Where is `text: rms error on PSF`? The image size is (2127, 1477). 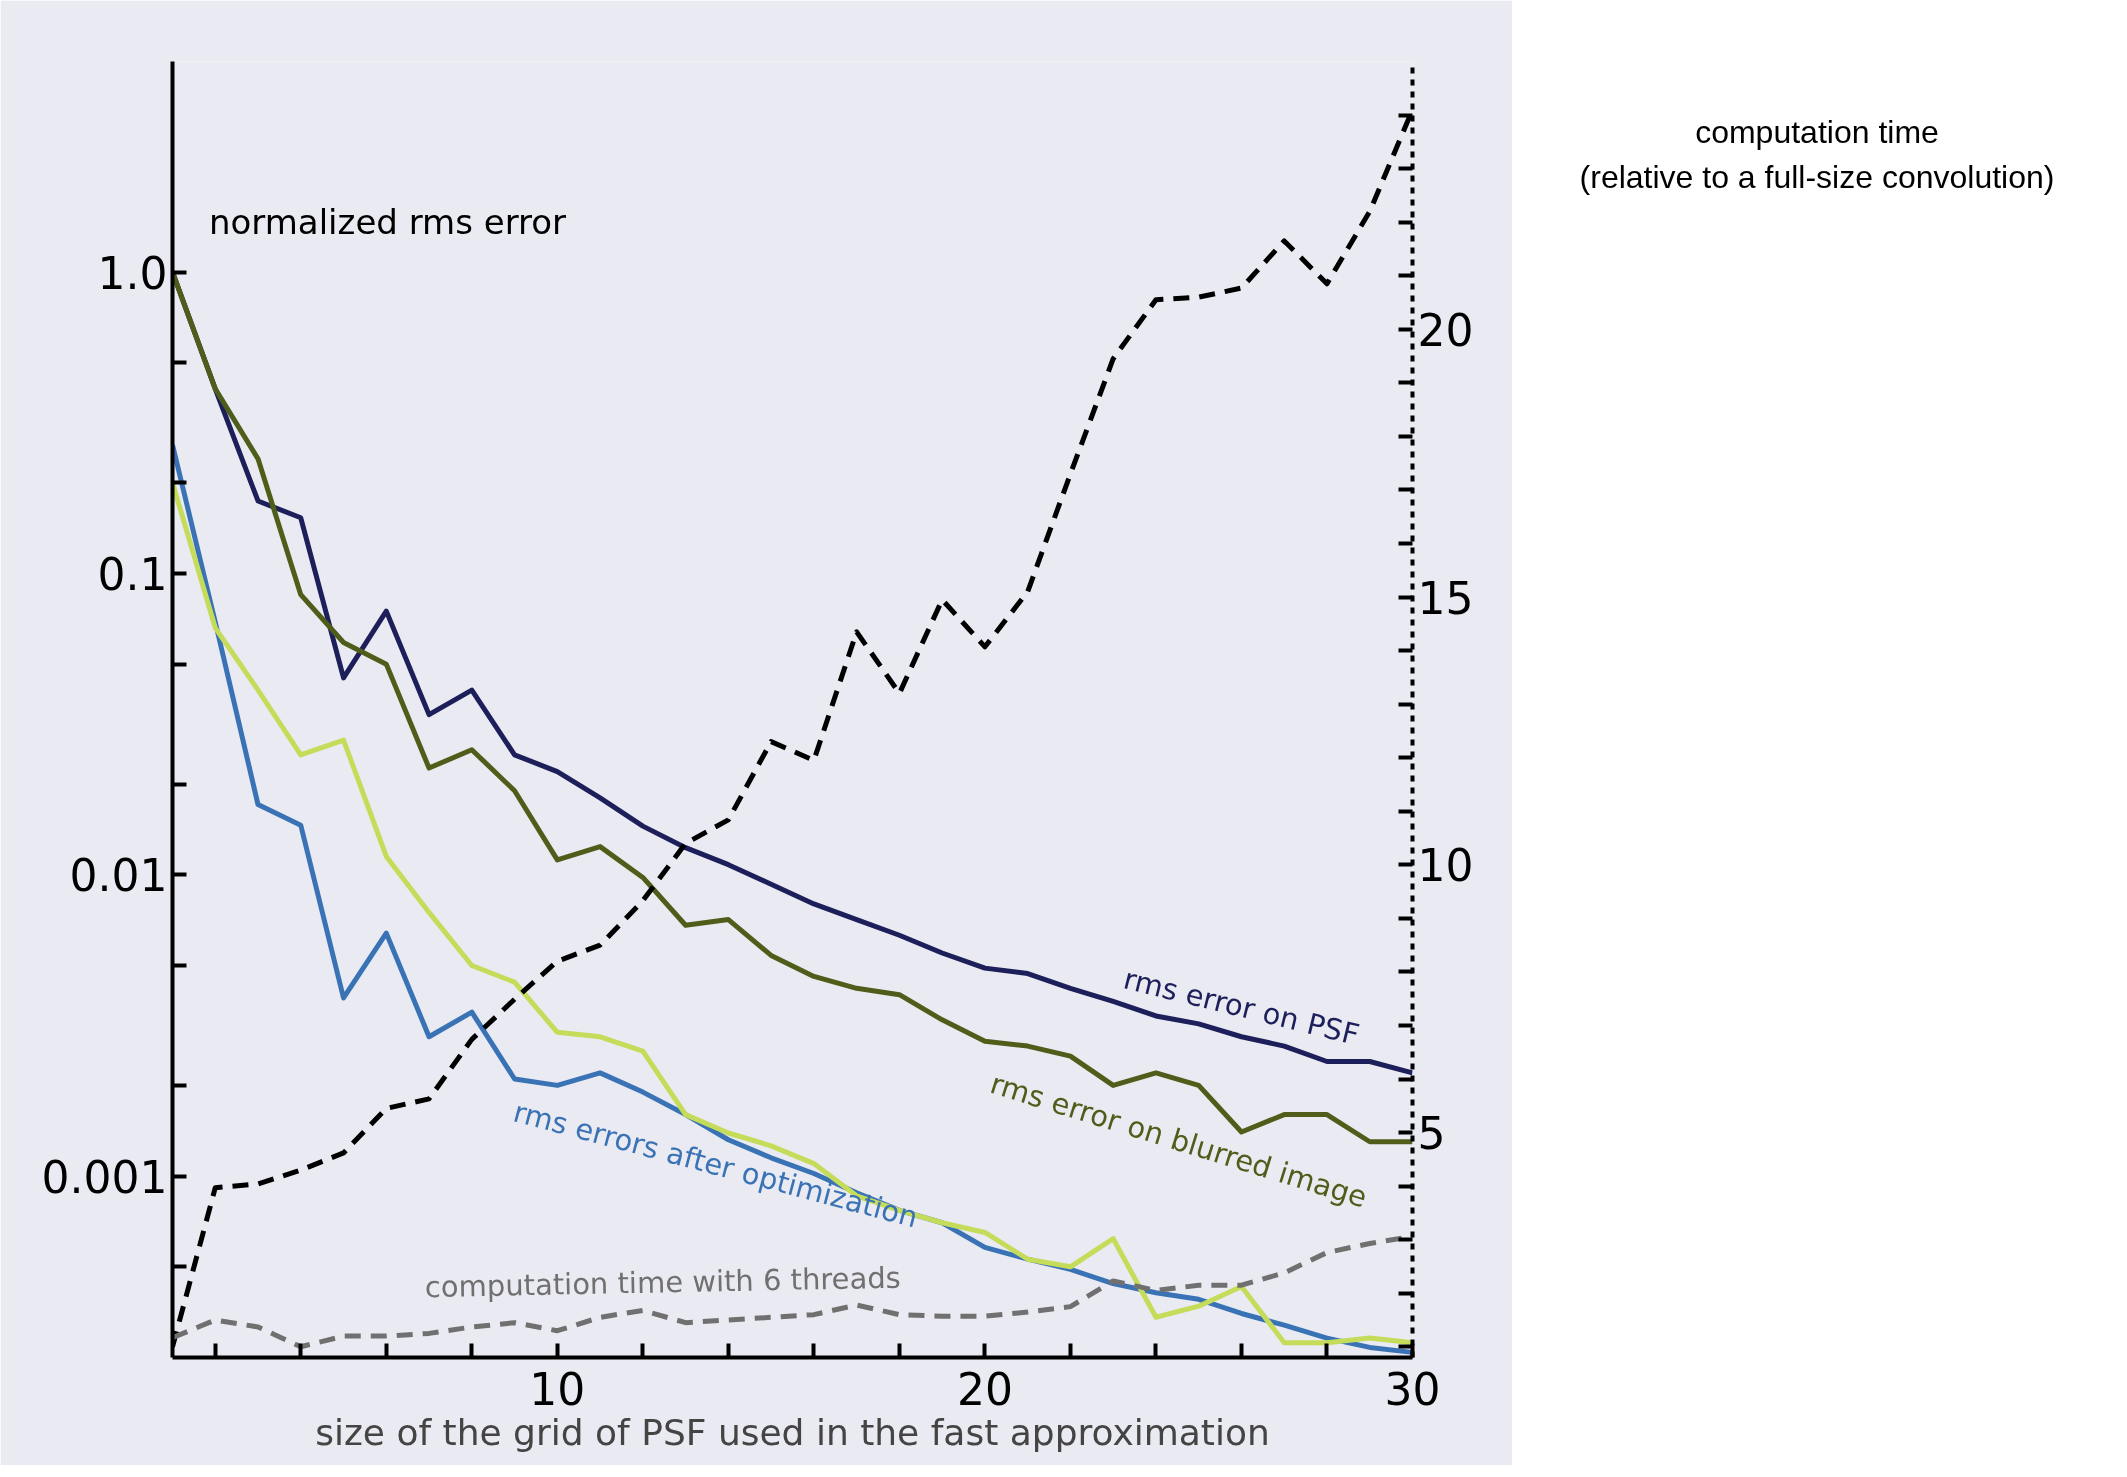 text: rms error on PSF is located at coordinates (1241, 1006).